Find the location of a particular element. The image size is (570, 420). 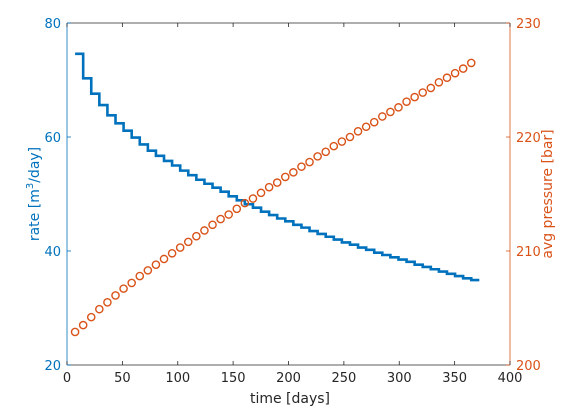

x-tick-label: 250 is located at coordinates (343, 378).